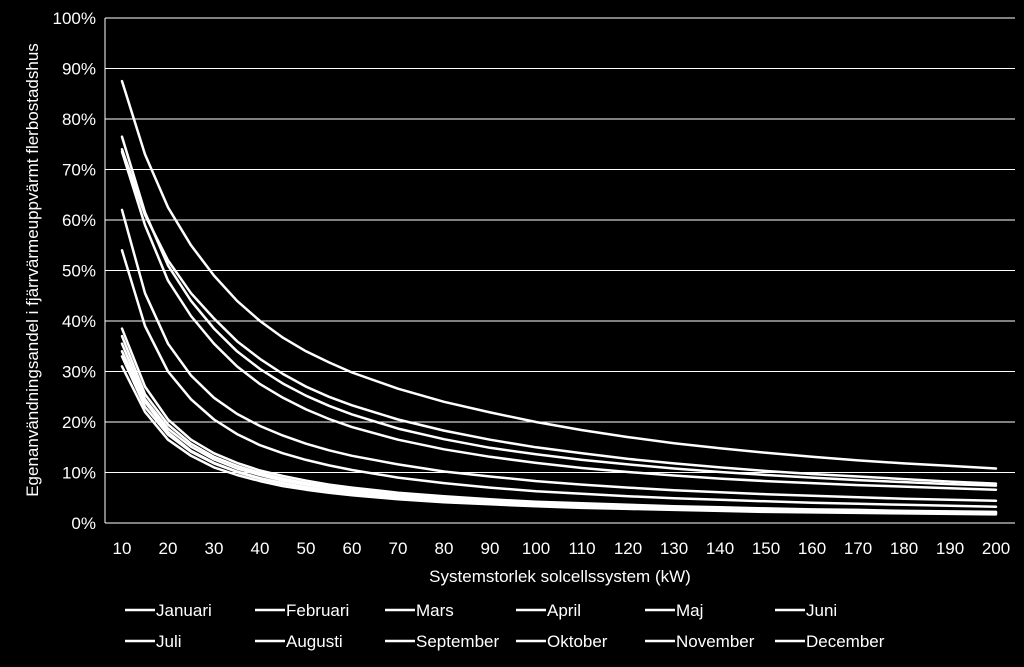  Describe the element at coordinates (435, 610) in the screenshot. I see `legend-label: Mars` at that location.